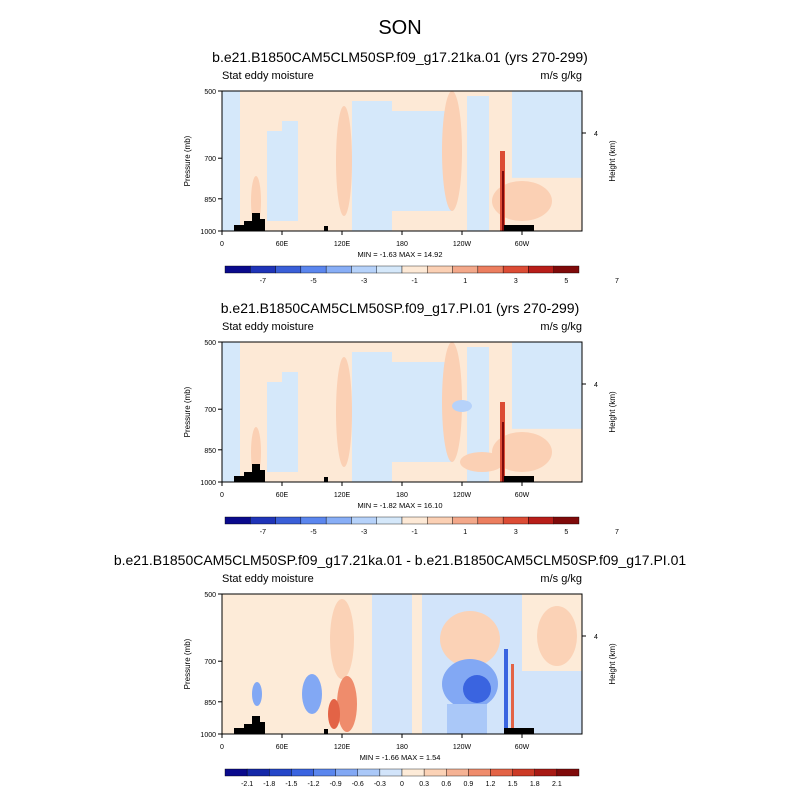 The width and height of the screenshot is (800, 805). What do you see at coordinates (247, 784) in the screenshot?
I see `colorbar-label: -2.1` at bounding box center [247, 784].